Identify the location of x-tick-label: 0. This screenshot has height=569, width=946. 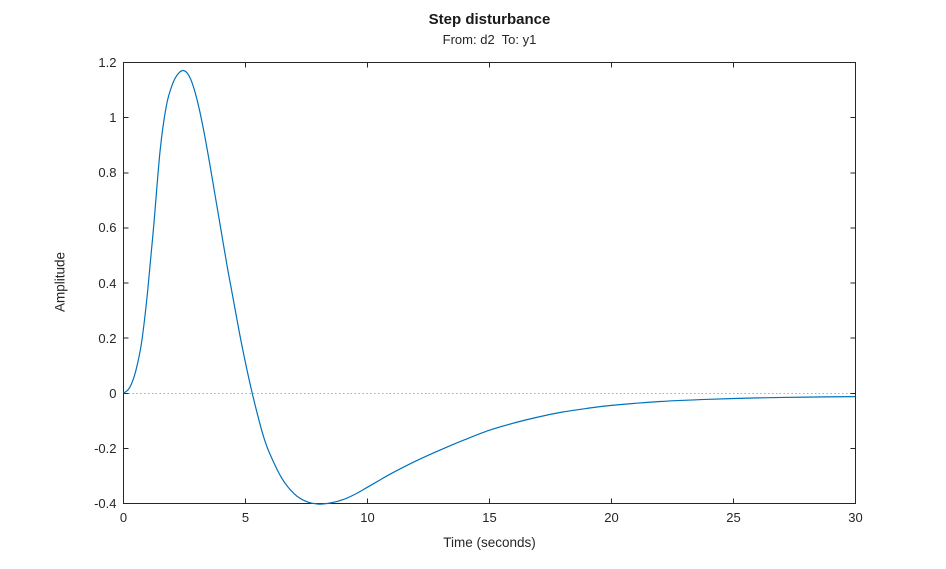
(123, 517).